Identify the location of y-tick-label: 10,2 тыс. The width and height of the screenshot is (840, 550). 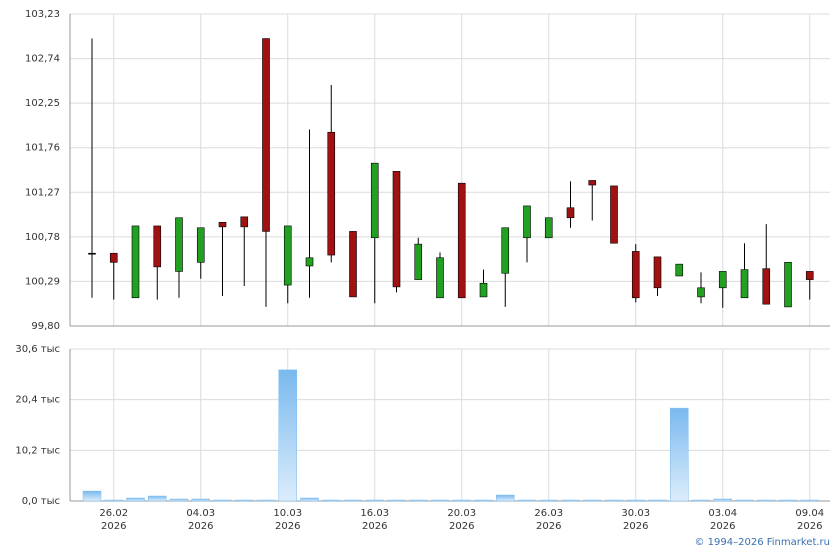
(37, 450).